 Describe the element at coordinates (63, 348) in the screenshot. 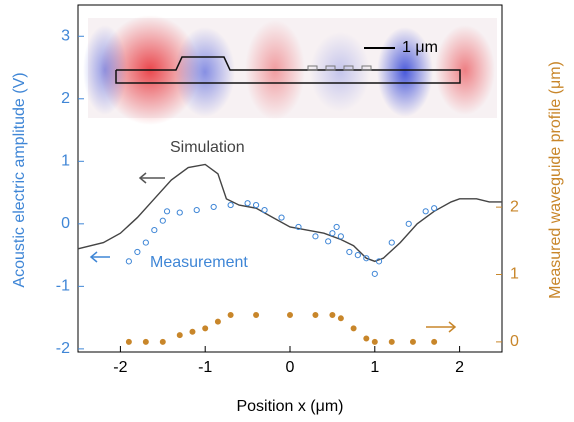

I see `y-tick-label: -2` at that location.